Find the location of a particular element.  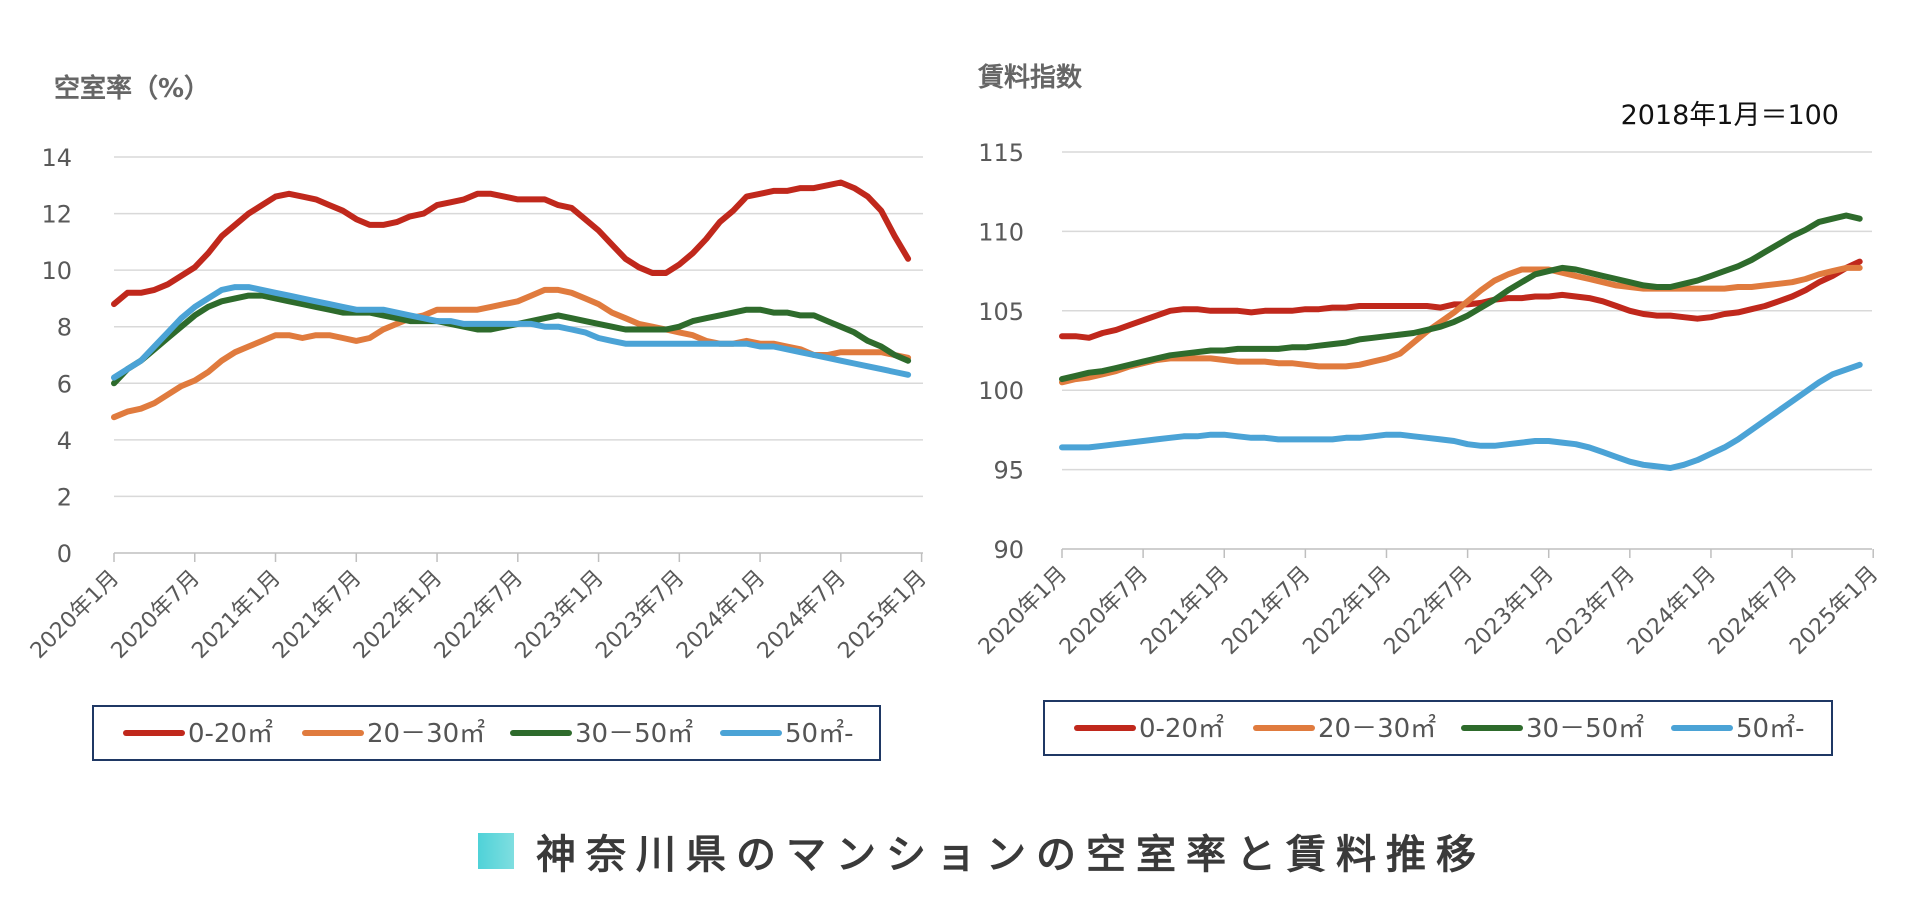

caption-text: 神奈川県のマンションの空室率と賃料推移 is located at coordinates (1011, 855).